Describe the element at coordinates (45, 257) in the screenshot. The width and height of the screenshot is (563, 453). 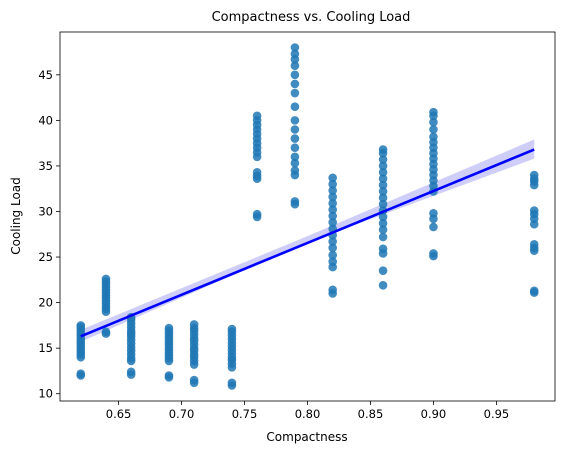
I see `y-tick-label: 25` at that location.